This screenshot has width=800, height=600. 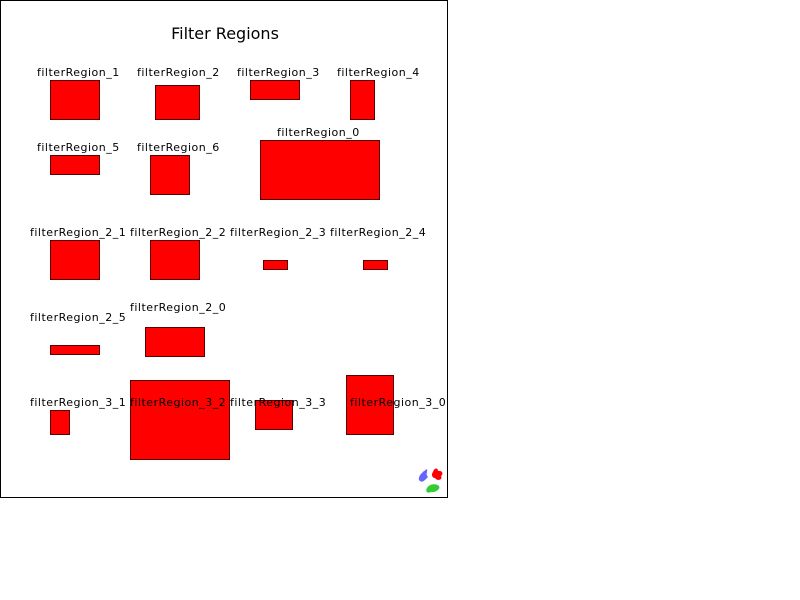 What do you see at coordinates (178, 147) in the screenshot?
I see `label-filter-region-6: filterRegion_6` at bounding box center [178, 147].